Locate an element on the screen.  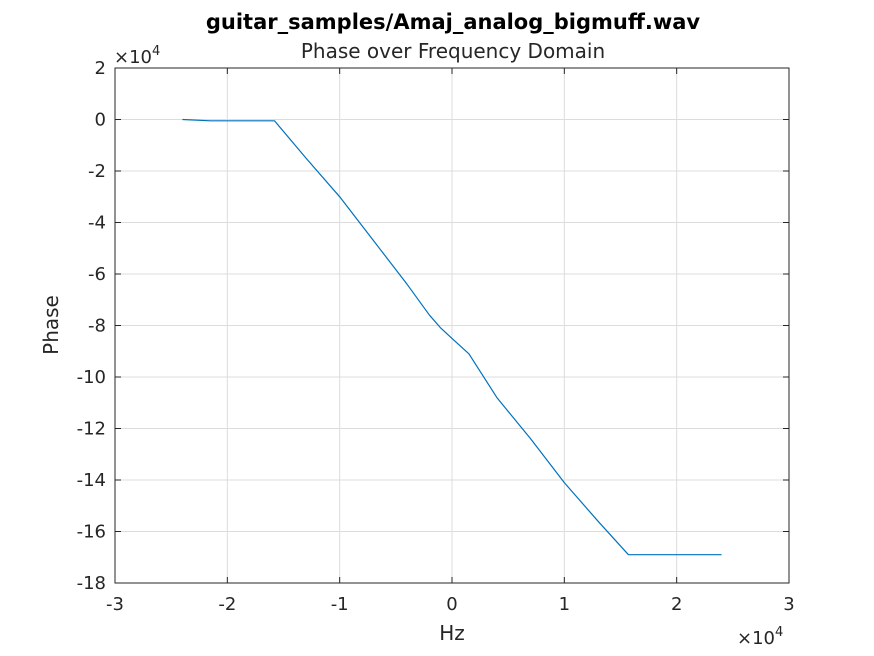
x-axis-label: Hz is located at coordinates (452, 633).